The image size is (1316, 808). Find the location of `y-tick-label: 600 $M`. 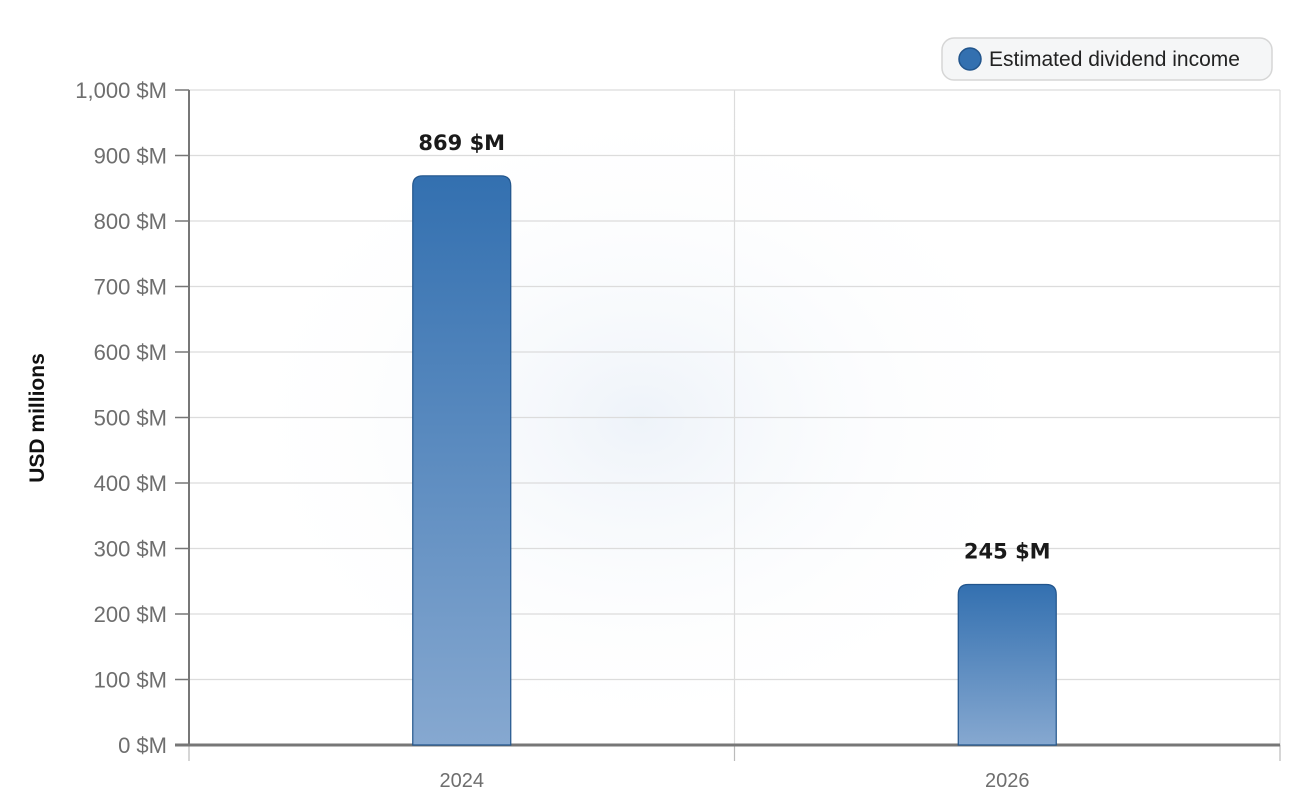

y-tick-label: 600 $M is located at coordinates (130, 352).